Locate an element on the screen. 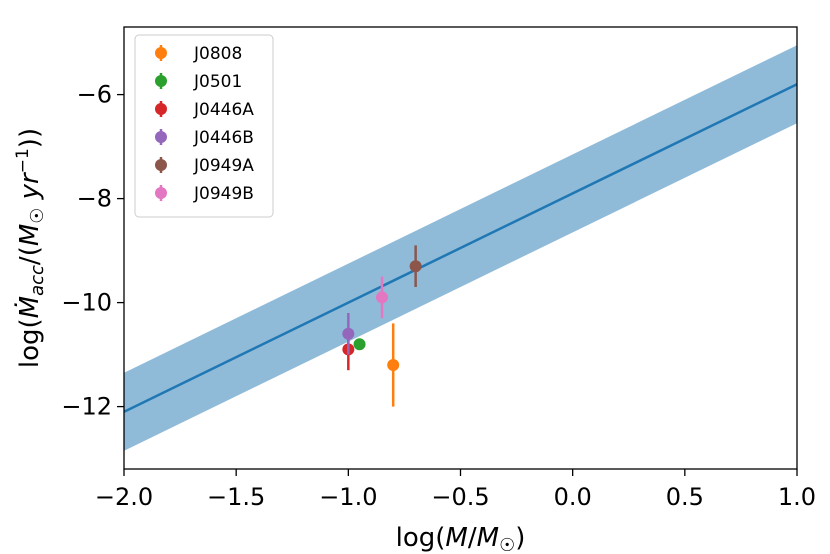 Image resolution: width=830 pixels, height=554 pixels. legend-entry-j0501: J0501 is located at coordinates (198, 82).